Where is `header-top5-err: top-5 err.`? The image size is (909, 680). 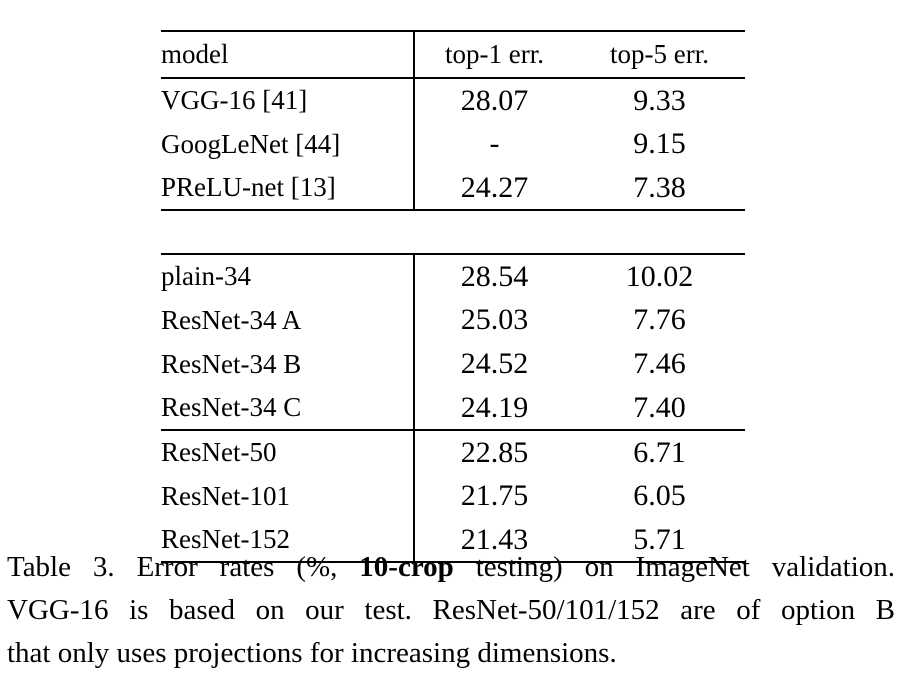
header-top5-err: top-5 err. is located at coordinates (659, 55).